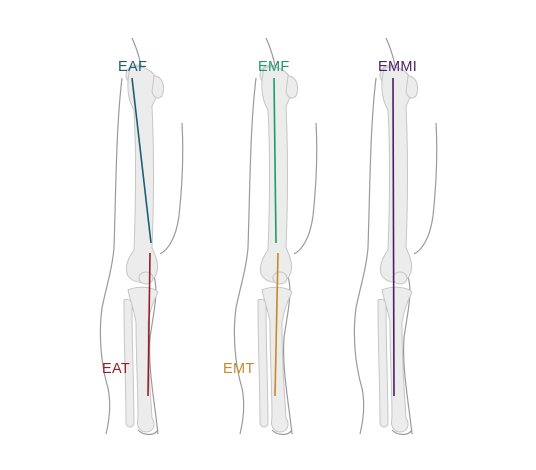  What do you see at coordinates (398, 67) in the screenshot?
I see `label-emmi: EMMI` at bounding box center [398, 67].